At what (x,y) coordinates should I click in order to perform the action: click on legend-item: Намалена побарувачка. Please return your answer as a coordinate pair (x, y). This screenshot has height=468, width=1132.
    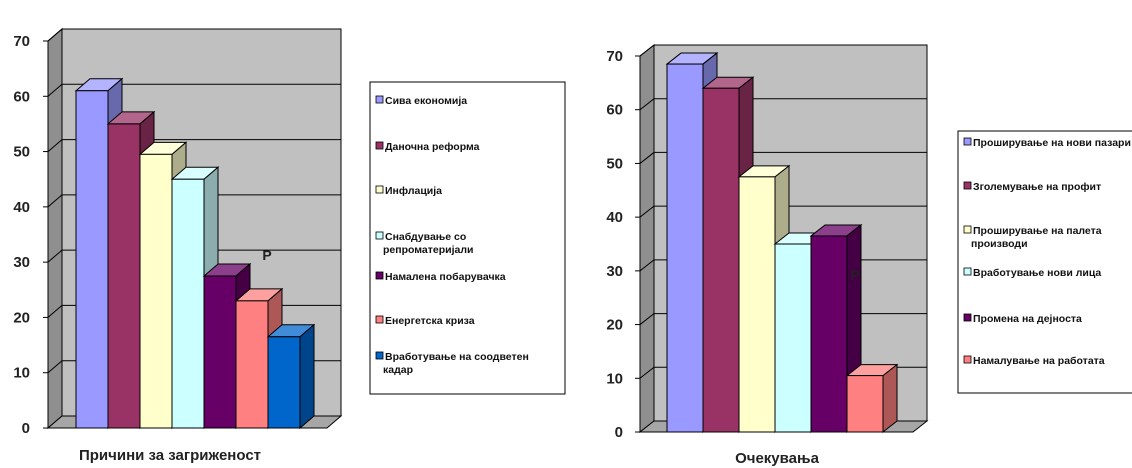
    Looking at the image, I should click on (440, 277).